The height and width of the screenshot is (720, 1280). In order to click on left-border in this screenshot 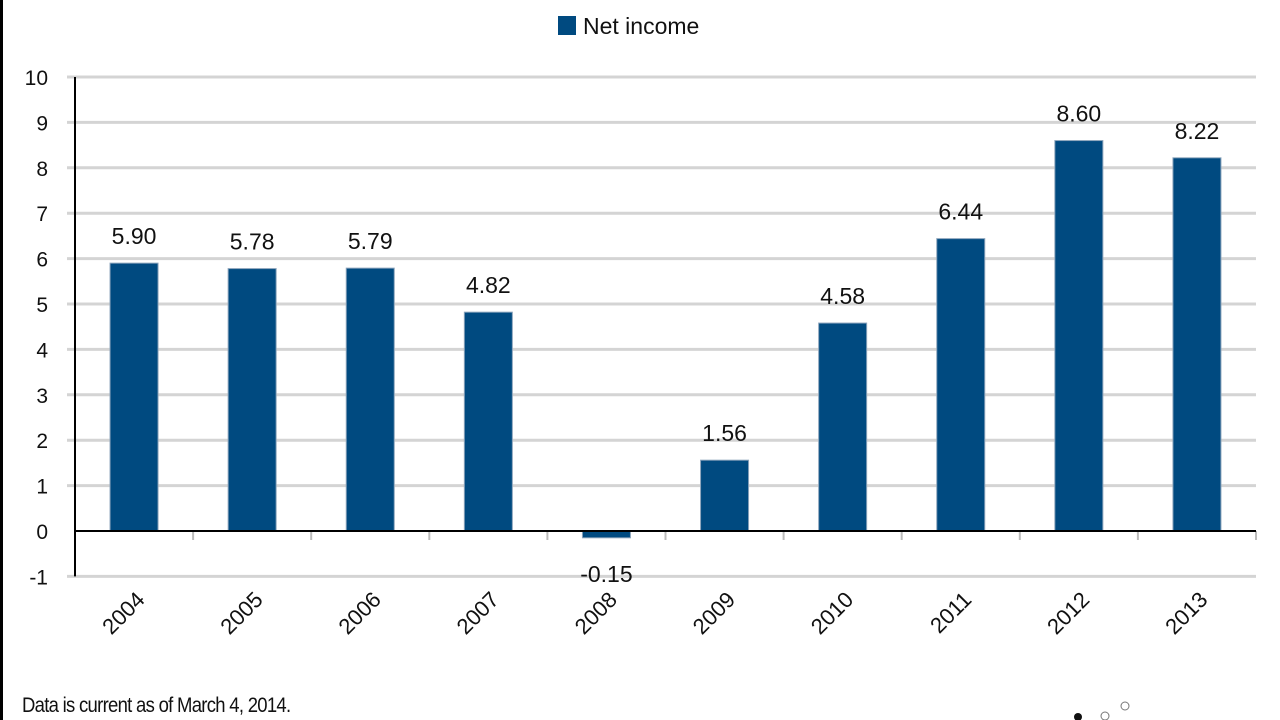, I will do `click(1, 360)`.